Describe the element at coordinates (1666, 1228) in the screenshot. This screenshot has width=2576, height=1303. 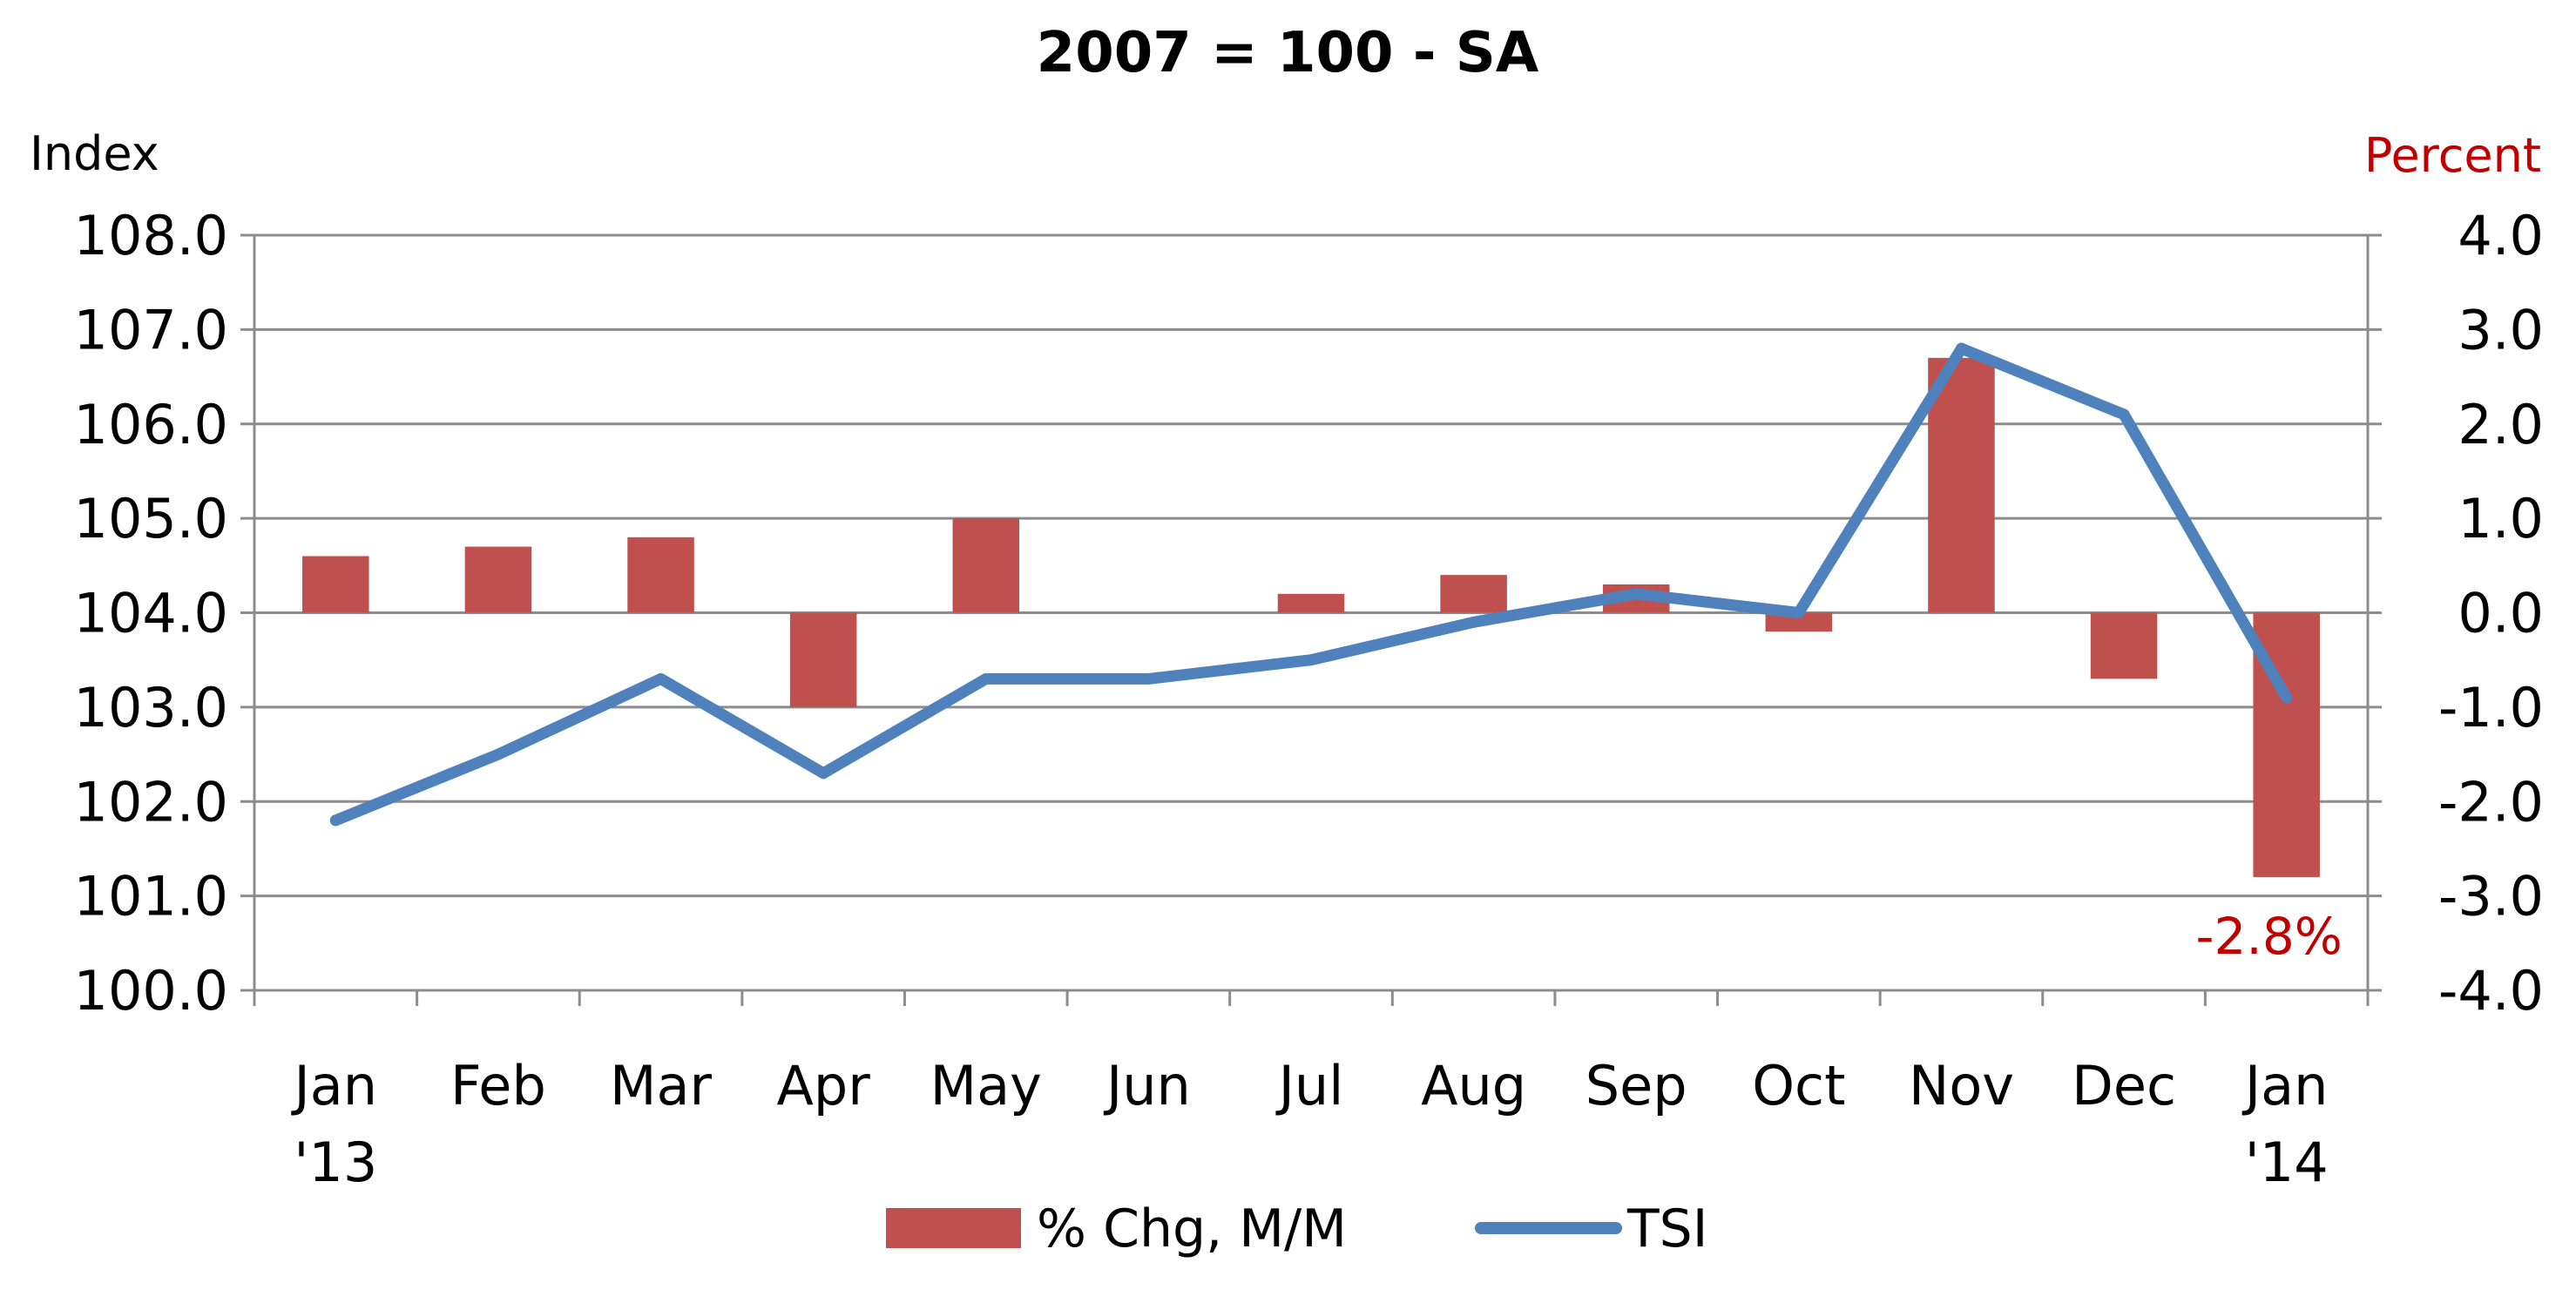
I see `legend-label-line: TSI` at that location.